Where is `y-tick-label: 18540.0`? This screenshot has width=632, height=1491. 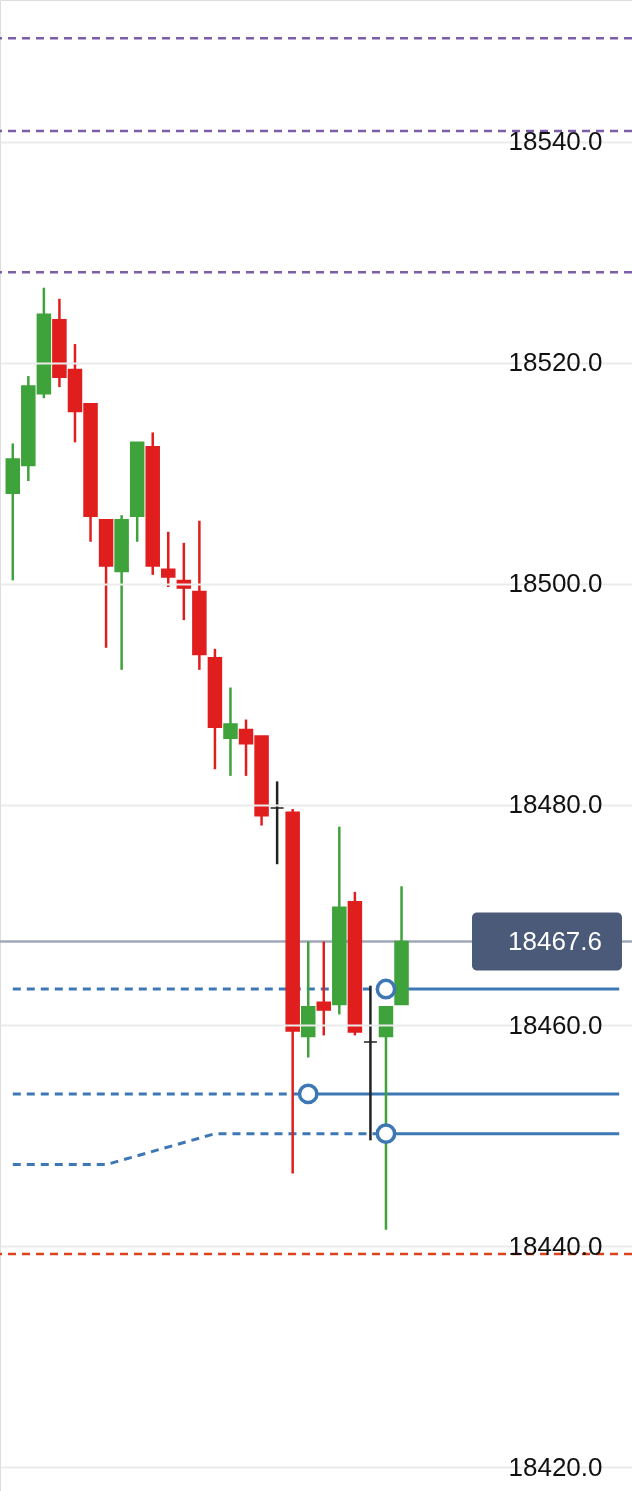
y-tick-label: 18540.0 is located at coordinates (555, 141).